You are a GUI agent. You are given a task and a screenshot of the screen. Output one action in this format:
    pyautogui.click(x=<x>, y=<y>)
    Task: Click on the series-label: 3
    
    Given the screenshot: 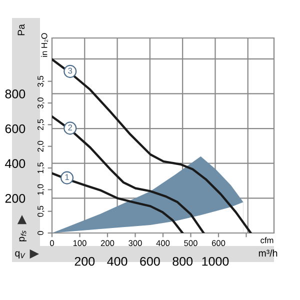 What is the action you would take?
    pyautogui.click(x=70, y=71)
    